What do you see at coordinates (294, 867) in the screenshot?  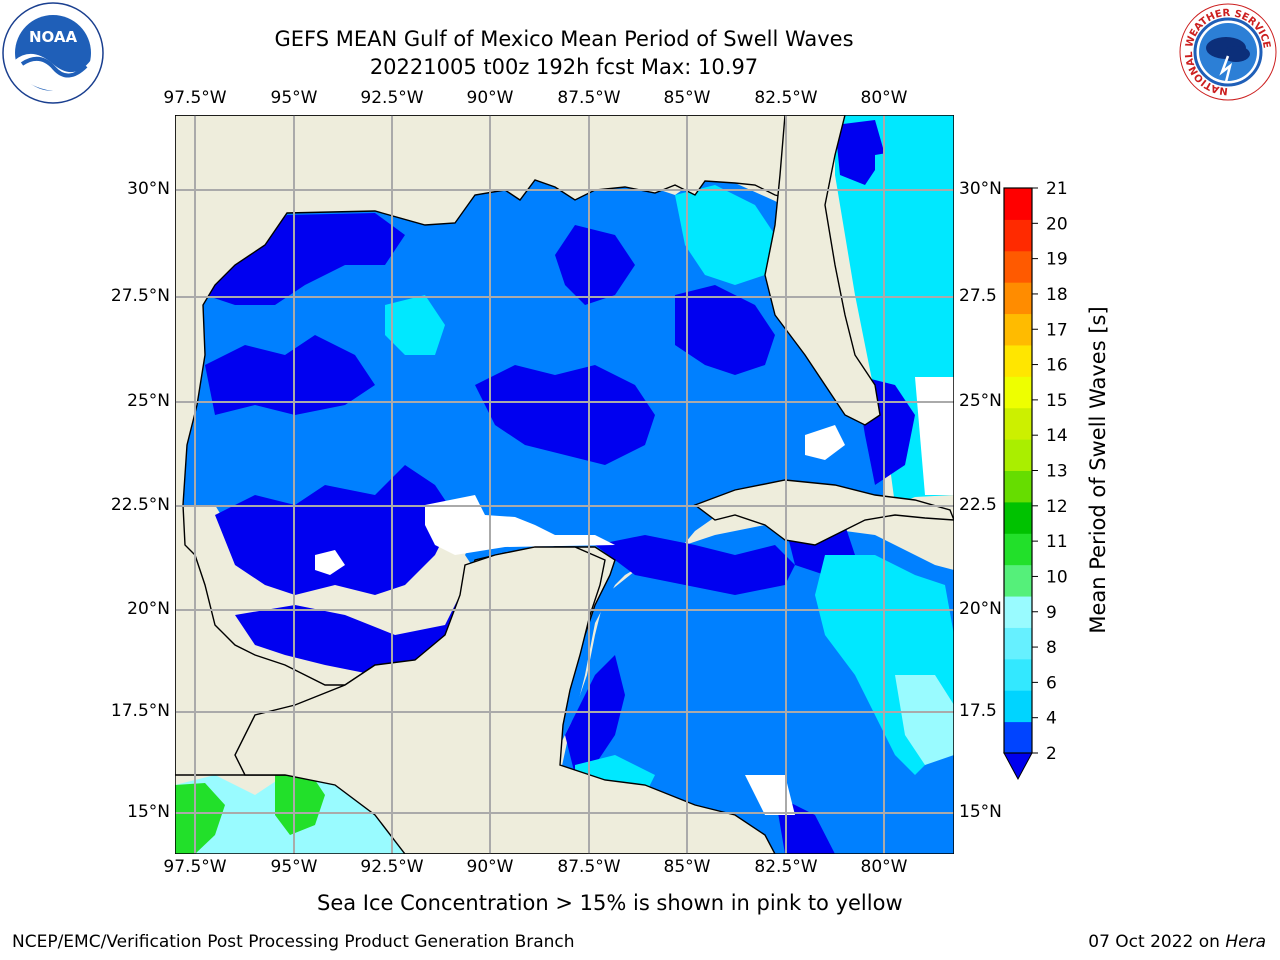 I see `lon-tick-label-bottom: 95°W` at bounding box center [294, 867].